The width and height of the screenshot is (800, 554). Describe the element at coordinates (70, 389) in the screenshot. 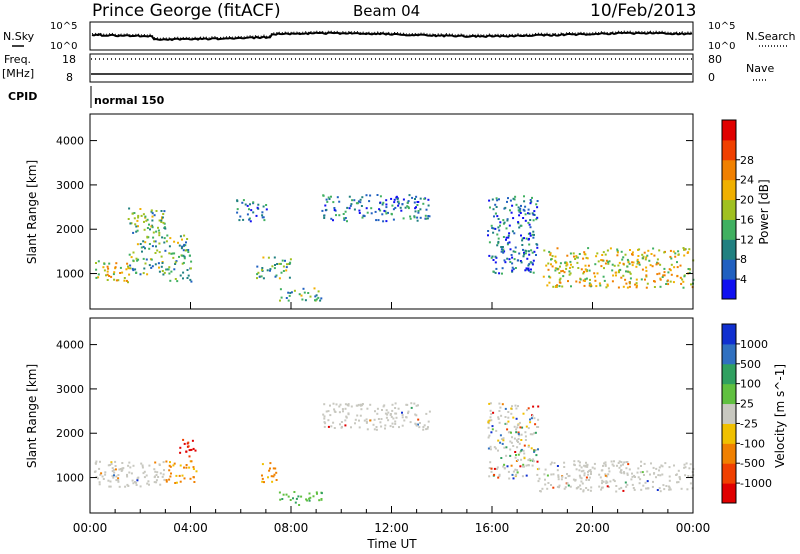

I see `y-tick-label: 3000` at that location.